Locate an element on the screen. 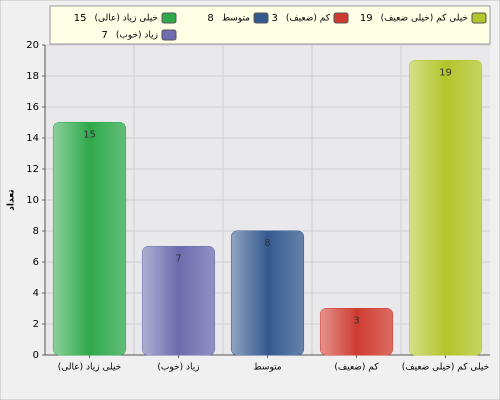 The height and width of the screenshot is (400, 500). y-tick-label: 12 is located at coordinates (32, 169).